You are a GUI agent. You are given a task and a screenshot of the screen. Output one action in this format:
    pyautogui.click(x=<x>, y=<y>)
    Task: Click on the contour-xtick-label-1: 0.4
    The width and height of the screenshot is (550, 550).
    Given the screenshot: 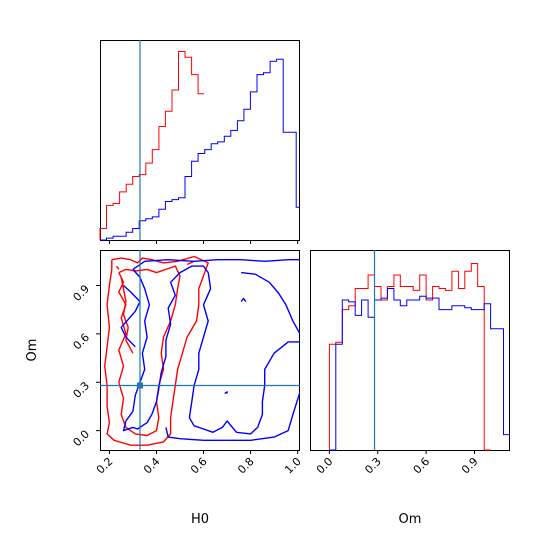 What is the action you would take?
    pyautogui.click(x=152, y=466)
    